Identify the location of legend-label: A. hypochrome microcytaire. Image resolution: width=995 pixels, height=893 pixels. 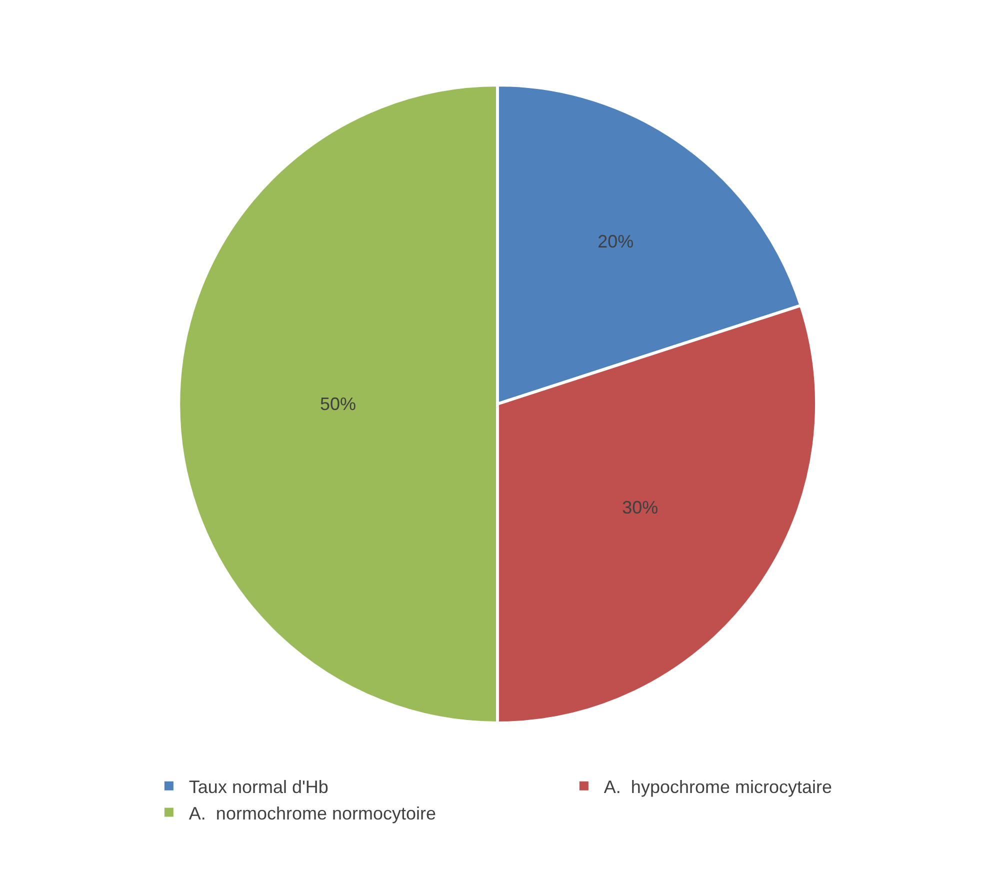
(718, 786).